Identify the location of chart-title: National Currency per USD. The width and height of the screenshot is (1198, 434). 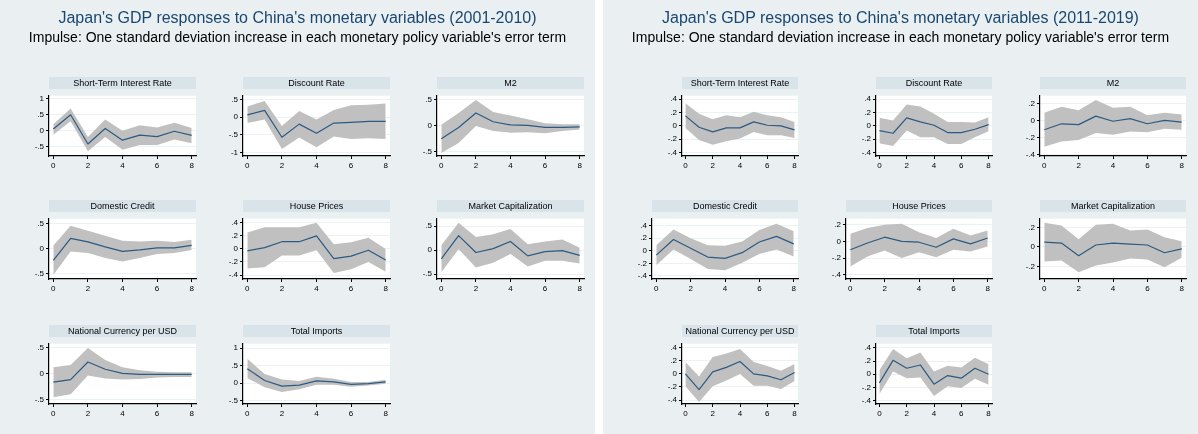
(122, 331).